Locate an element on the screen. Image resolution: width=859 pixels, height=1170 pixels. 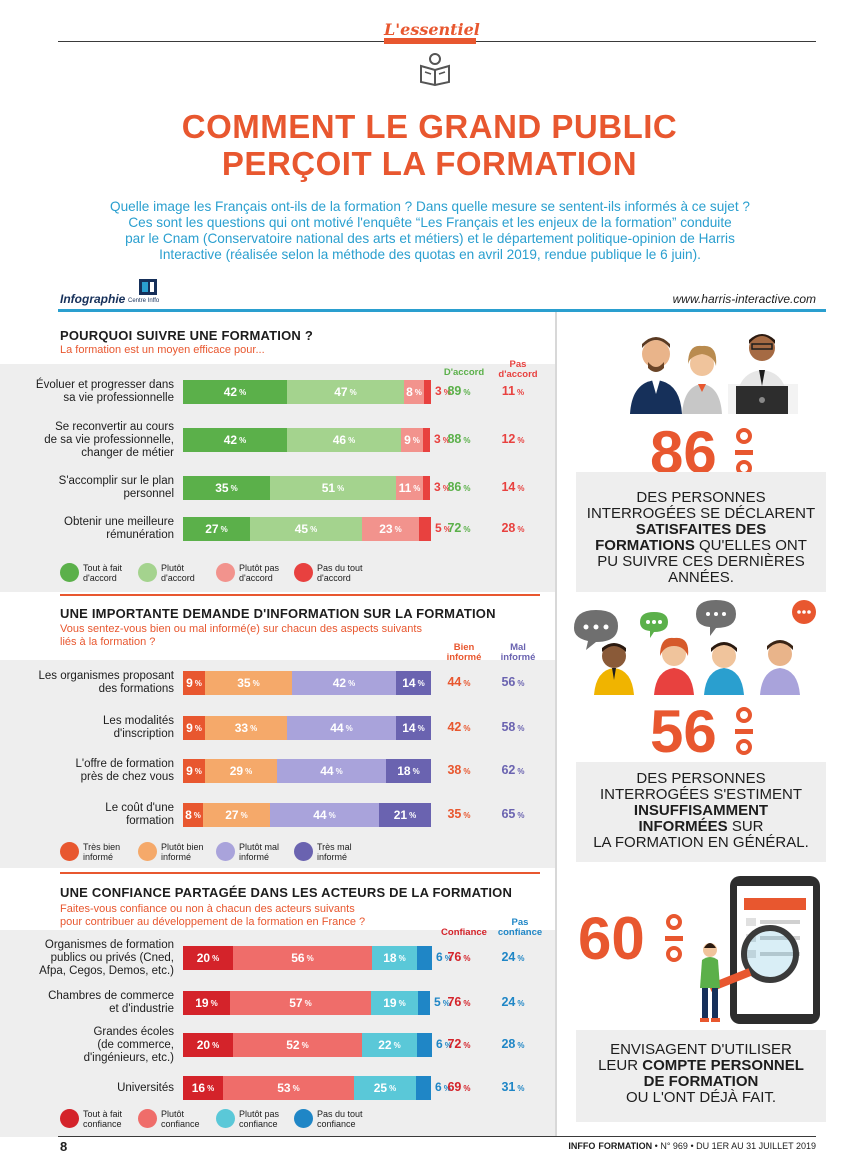
segment-value: 11 is located at coordinates (405, 488).